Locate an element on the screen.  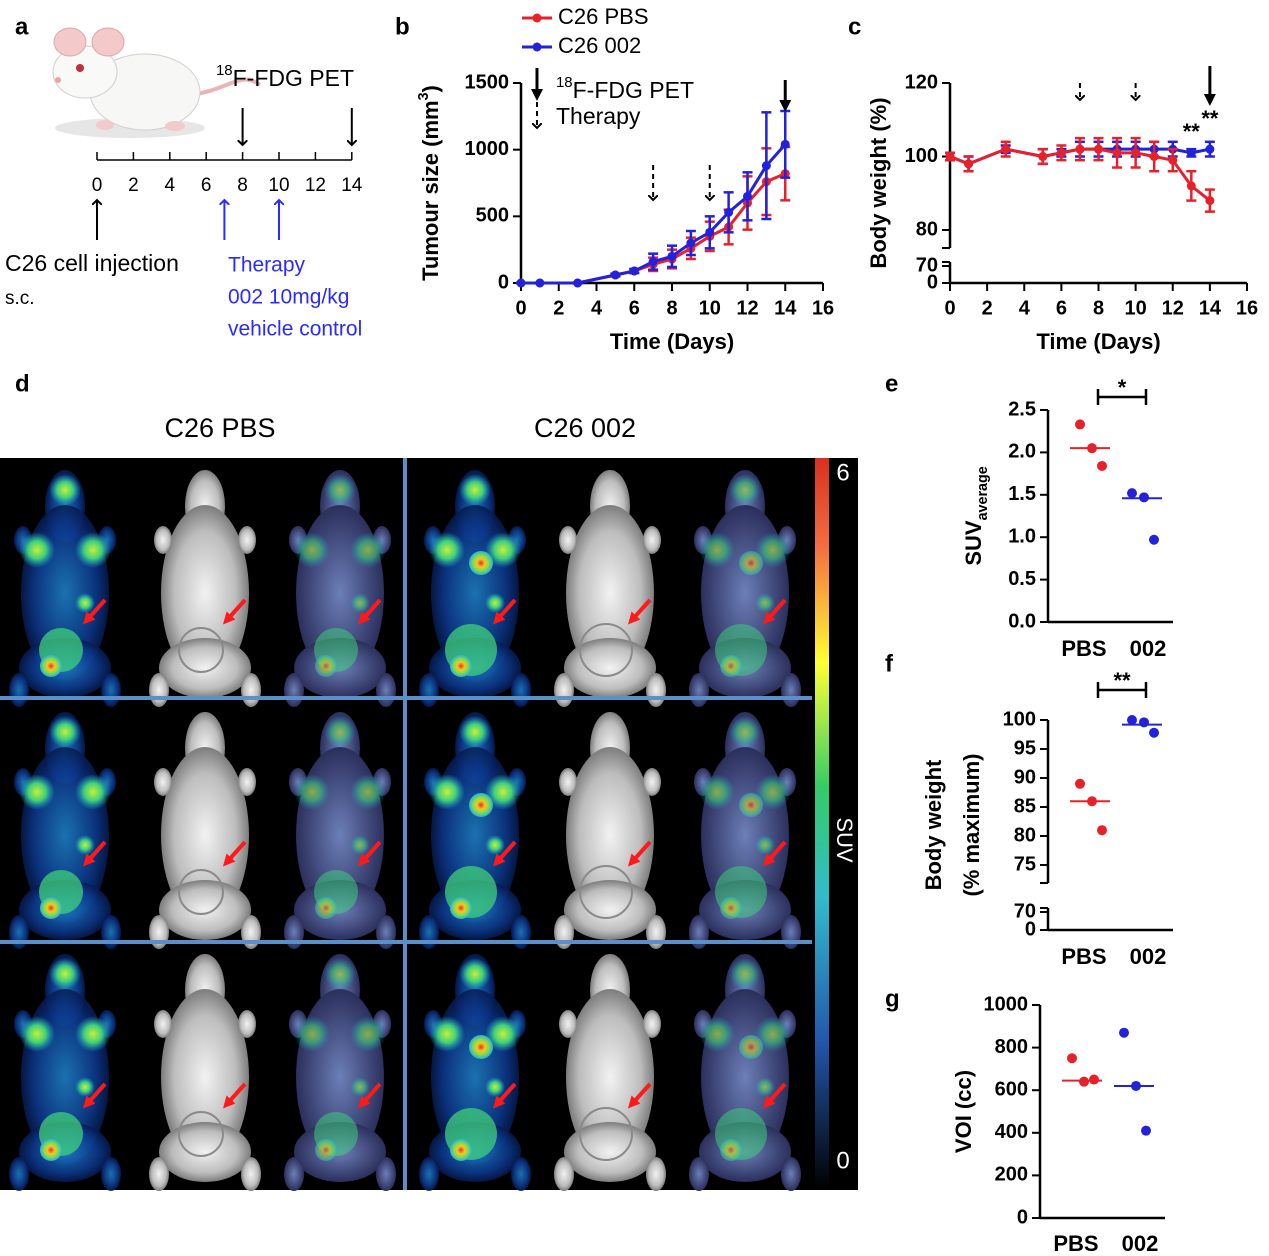
label-part: 3 is located at coordinates (424, 96).